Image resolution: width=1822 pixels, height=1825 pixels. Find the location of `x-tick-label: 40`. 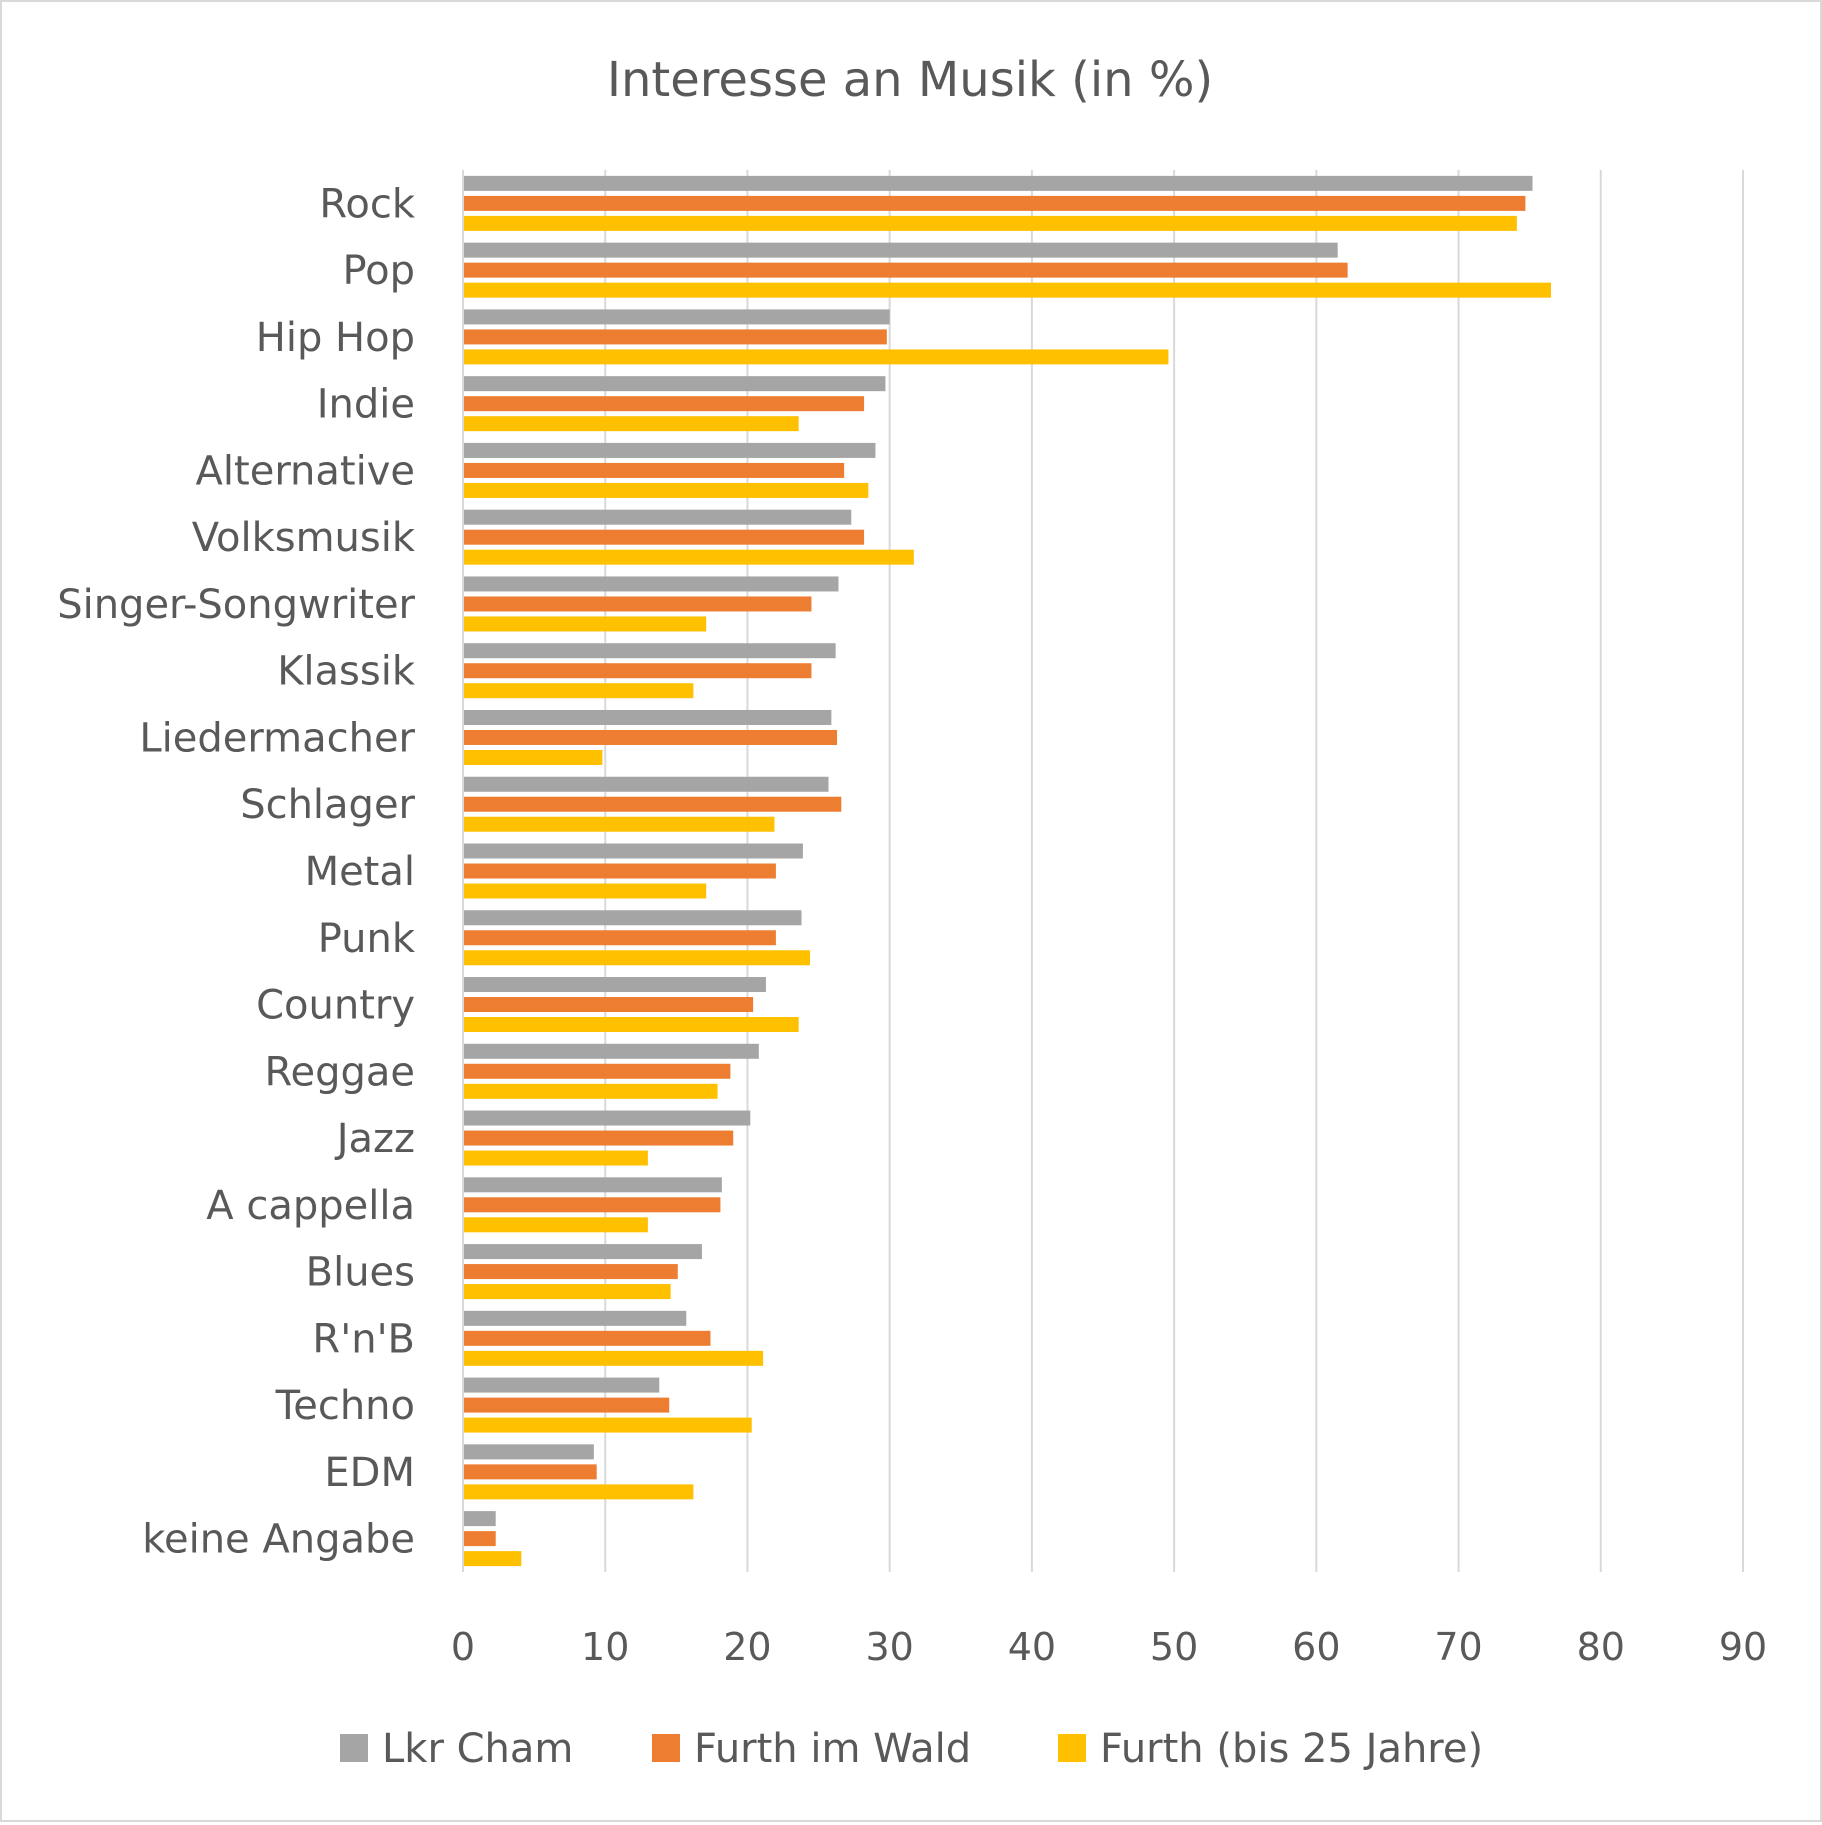

x-tick-label: 40 is located at coordinates (1032, 1647).